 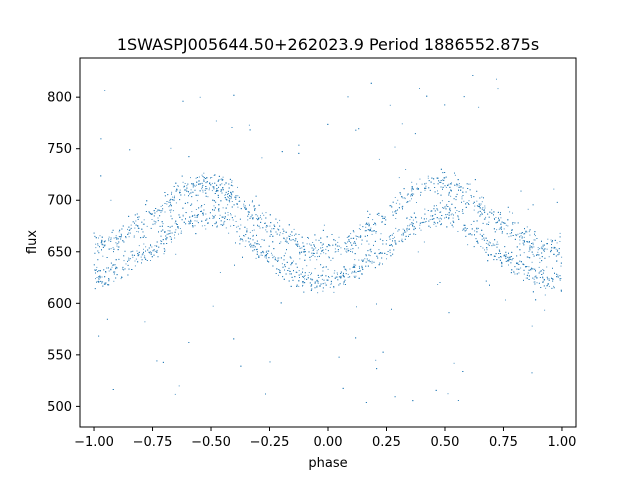 I want to click on x-tick-label: 0.50, so click(x=445, y=442).